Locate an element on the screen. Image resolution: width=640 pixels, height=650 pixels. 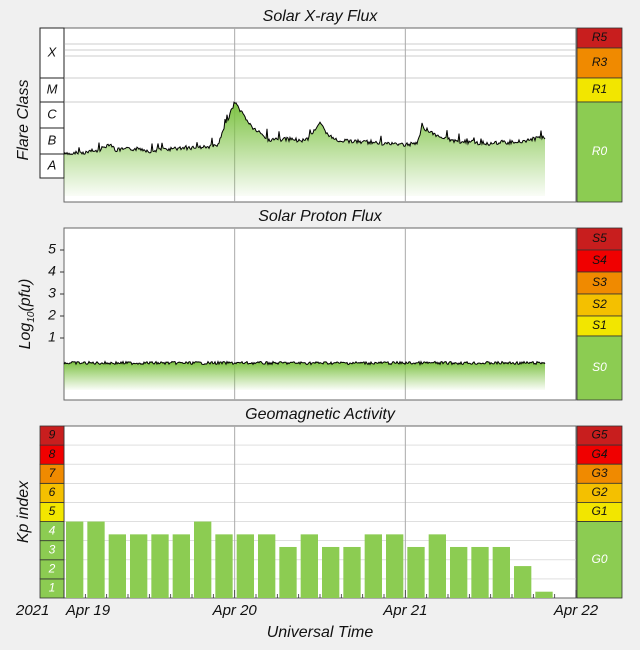
kp-level-label: 1 is located at coordinates (52, 588).